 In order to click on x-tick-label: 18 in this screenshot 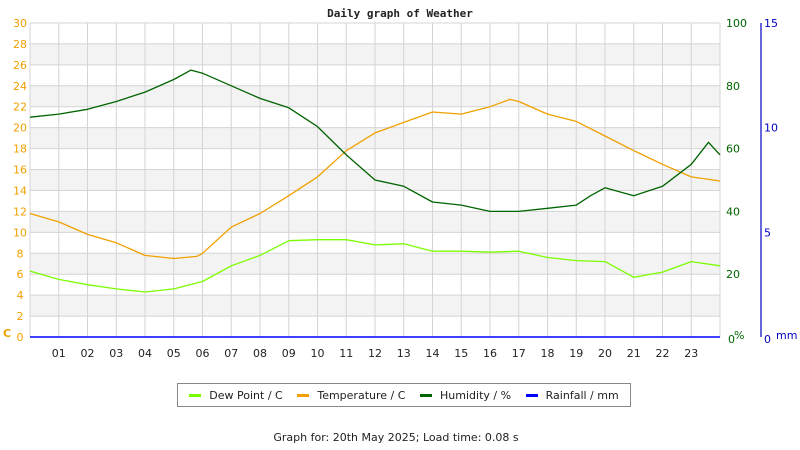, I will do `click(548, 353)`.